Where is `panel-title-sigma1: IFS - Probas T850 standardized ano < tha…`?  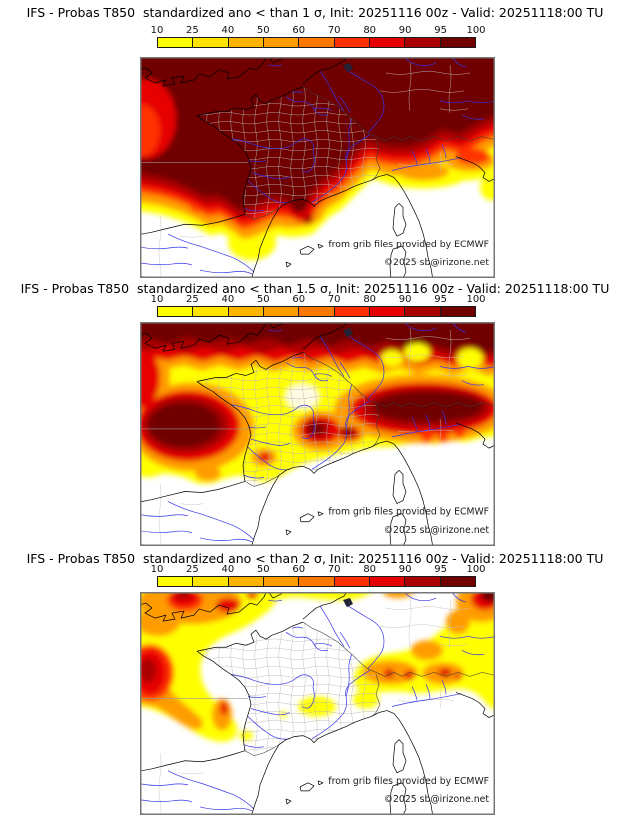 panel-title-sigma1: IFS - Probas T850 standardized ano < tha… is located at coordinates (315, 12).